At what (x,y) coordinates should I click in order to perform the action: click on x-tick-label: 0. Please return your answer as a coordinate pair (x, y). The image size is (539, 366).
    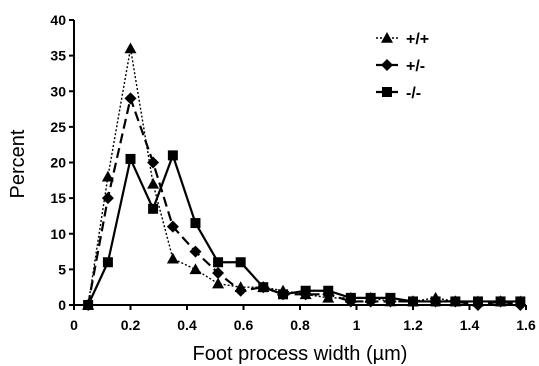
    Looking at the image, I should click on (74, 325).